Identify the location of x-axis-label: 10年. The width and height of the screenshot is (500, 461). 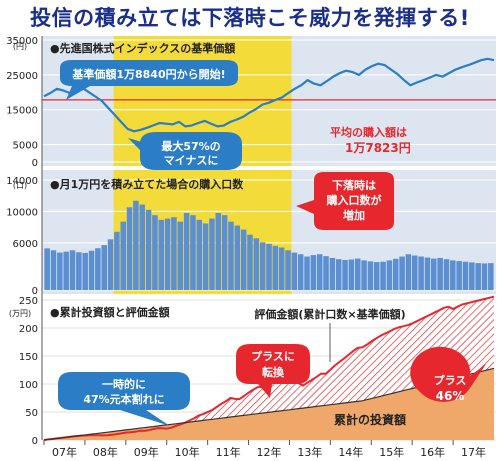
(187, 452).